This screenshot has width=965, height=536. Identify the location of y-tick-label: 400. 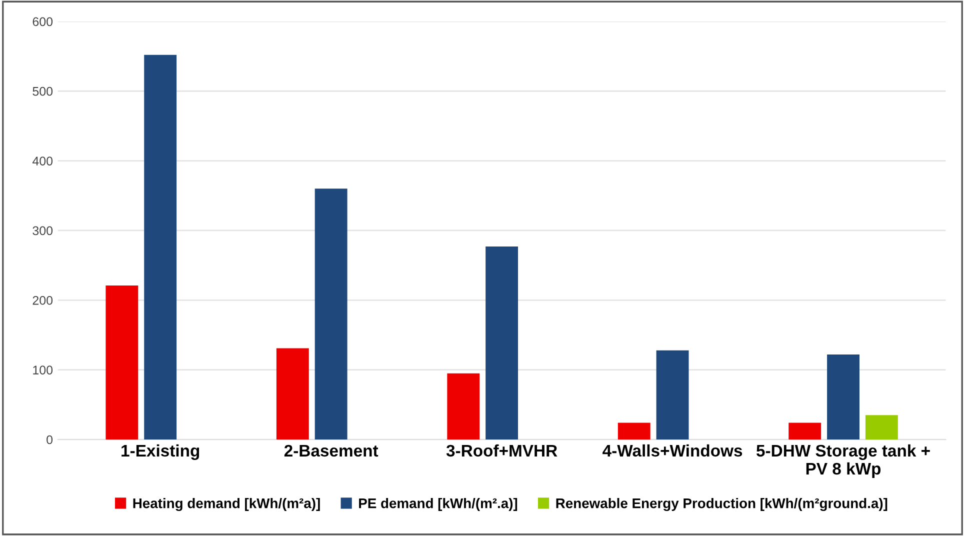
(42, 161).